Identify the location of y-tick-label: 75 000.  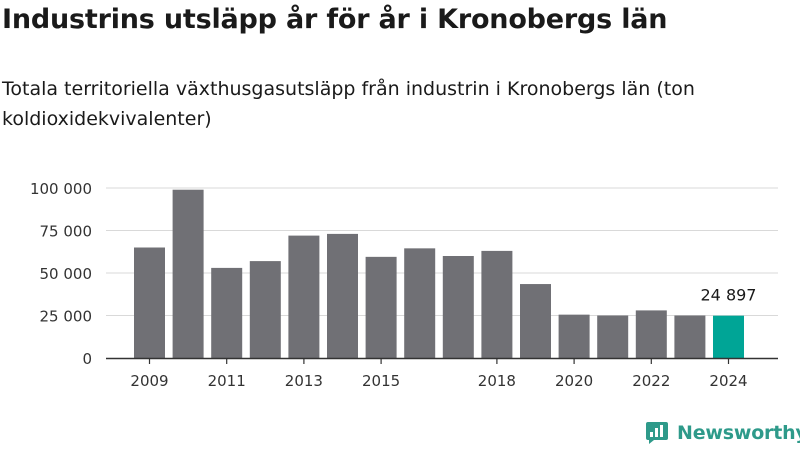
(66, 232).